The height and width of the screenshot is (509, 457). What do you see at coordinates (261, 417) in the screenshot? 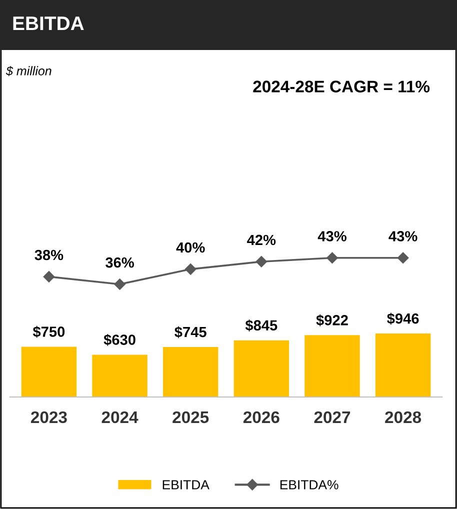
I see `x-tick-label: 2026` at bounding box center [261, 417].